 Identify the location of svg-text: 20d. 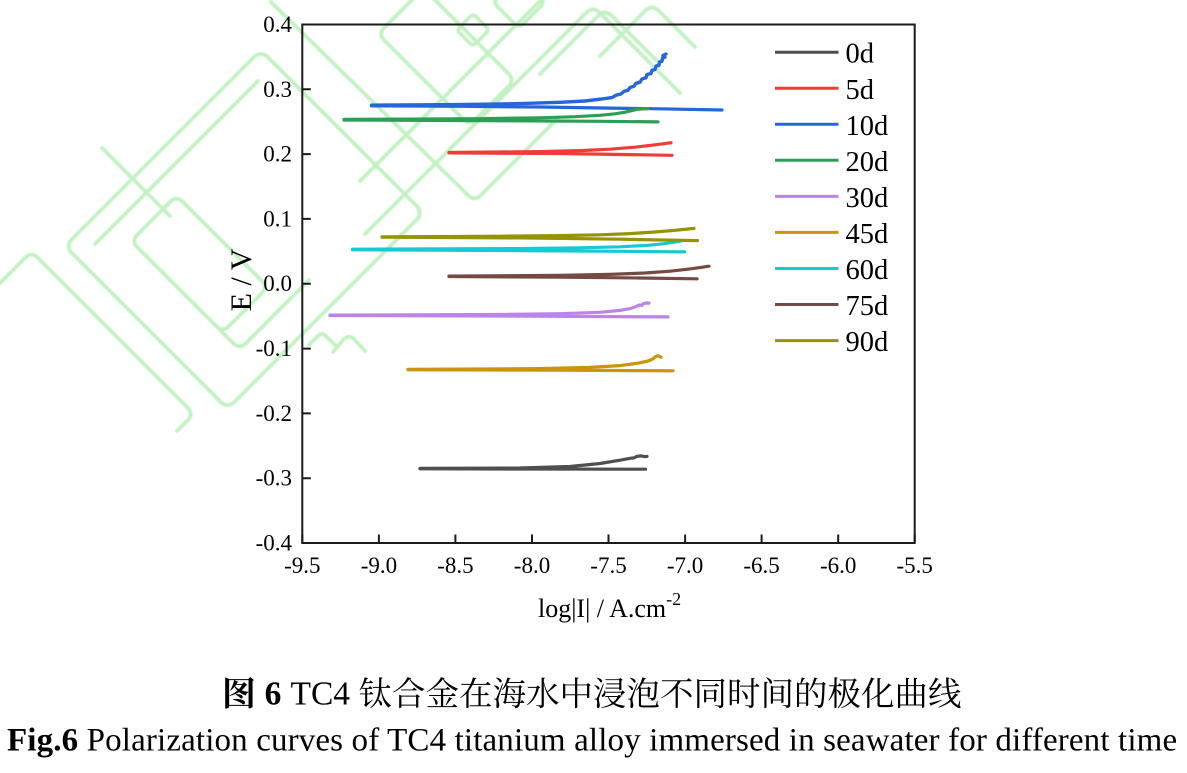
(867, 162).